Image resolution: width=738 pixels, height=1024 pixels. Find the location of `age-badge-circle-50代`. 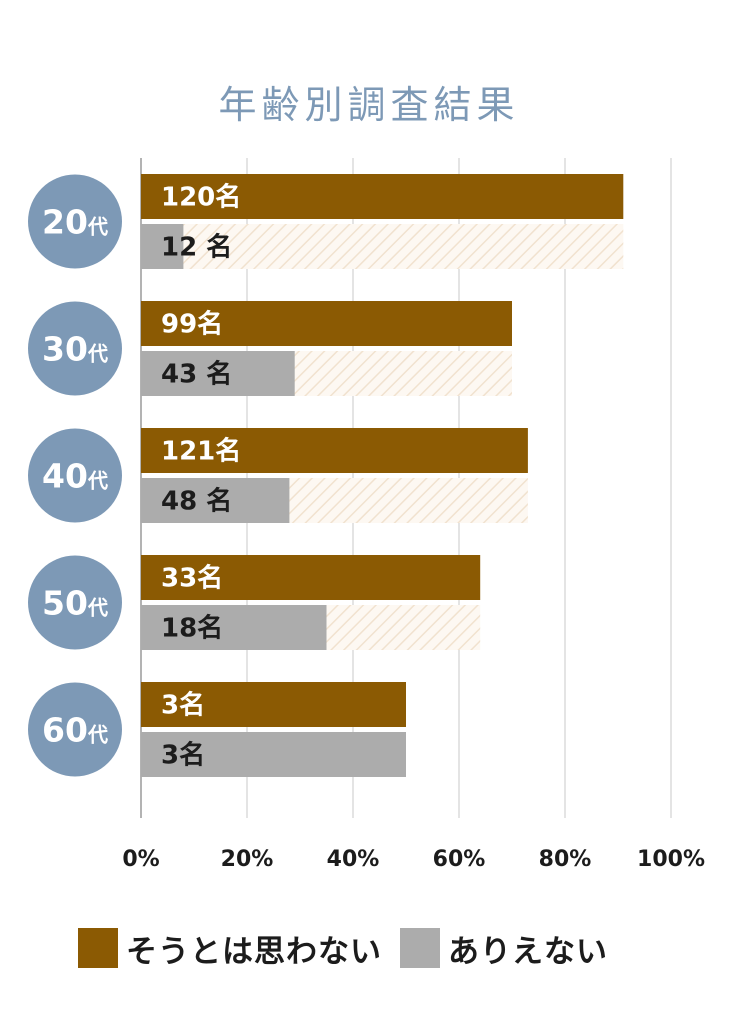

age-badge-circle-50代 is located at coordinates (75, 602).